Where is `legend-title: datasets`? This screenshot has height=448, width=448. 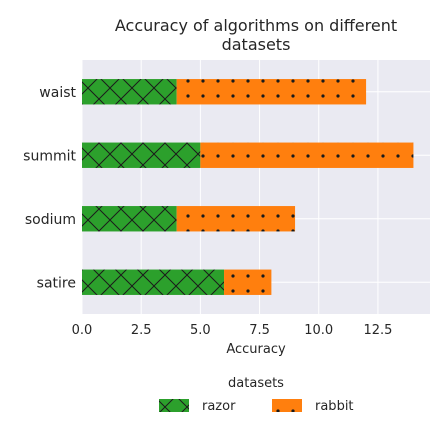 legend-title: datasets is located at coordinates (256, 383).